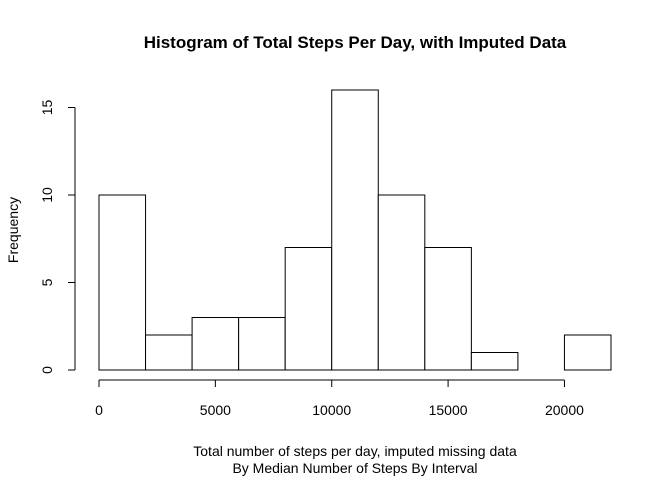  Describe the element at coordinates (448, 410) in the screenshot. I see `x-tick-label: 15000` at that location.